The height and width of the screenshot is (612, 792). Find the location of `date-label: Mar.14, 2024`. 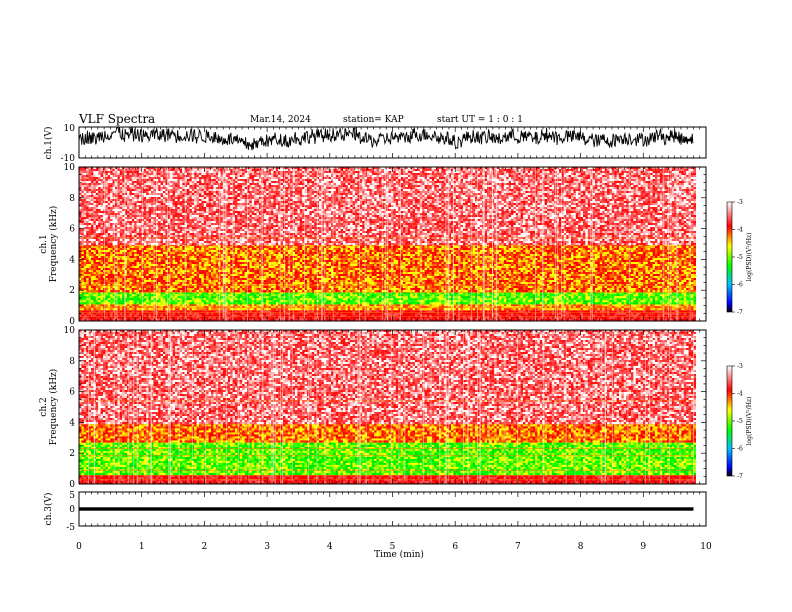

date-label: Mar.14, 2024 is located at coordinates (280, 120).